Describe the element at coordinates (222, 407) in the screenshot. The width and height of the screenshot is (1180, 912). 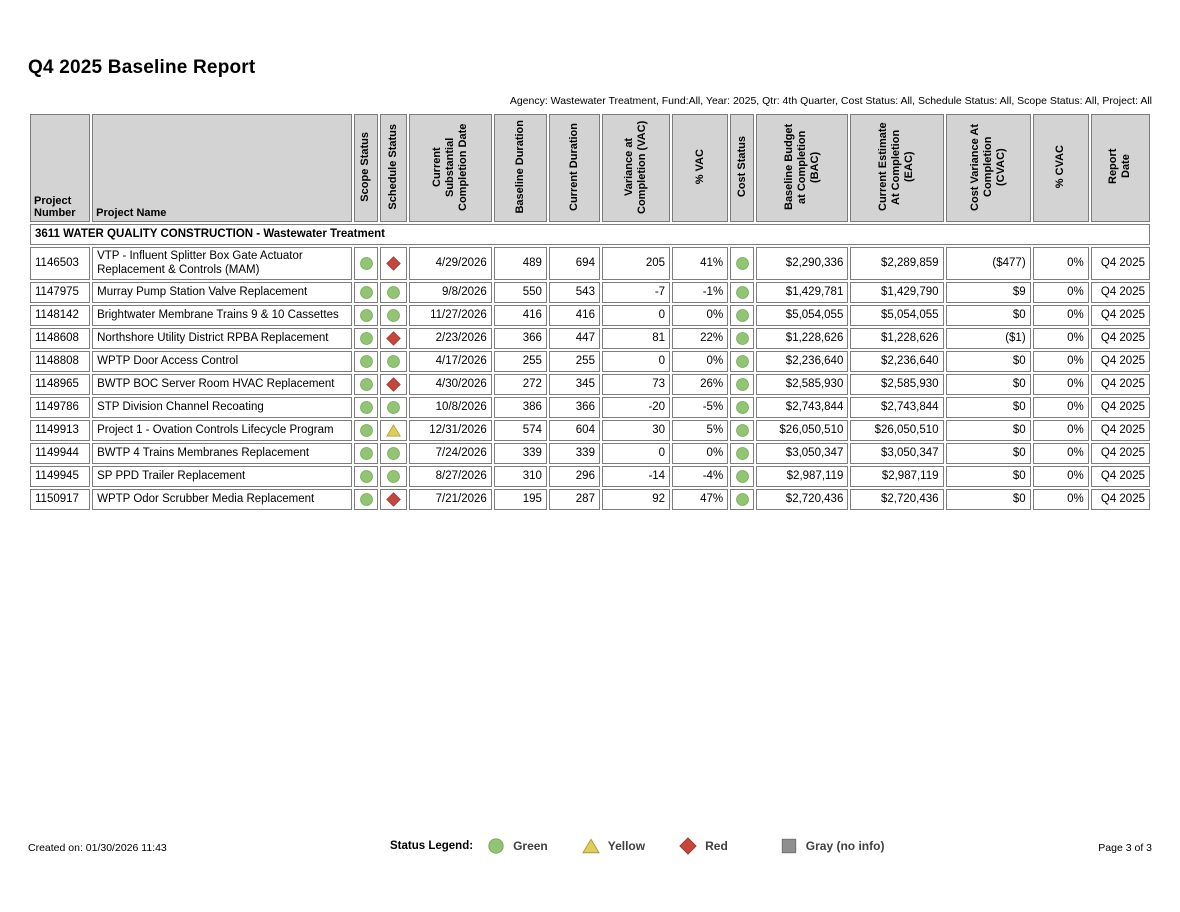
I see `project-name-cell: STP Division Channel Recoating` at that location.